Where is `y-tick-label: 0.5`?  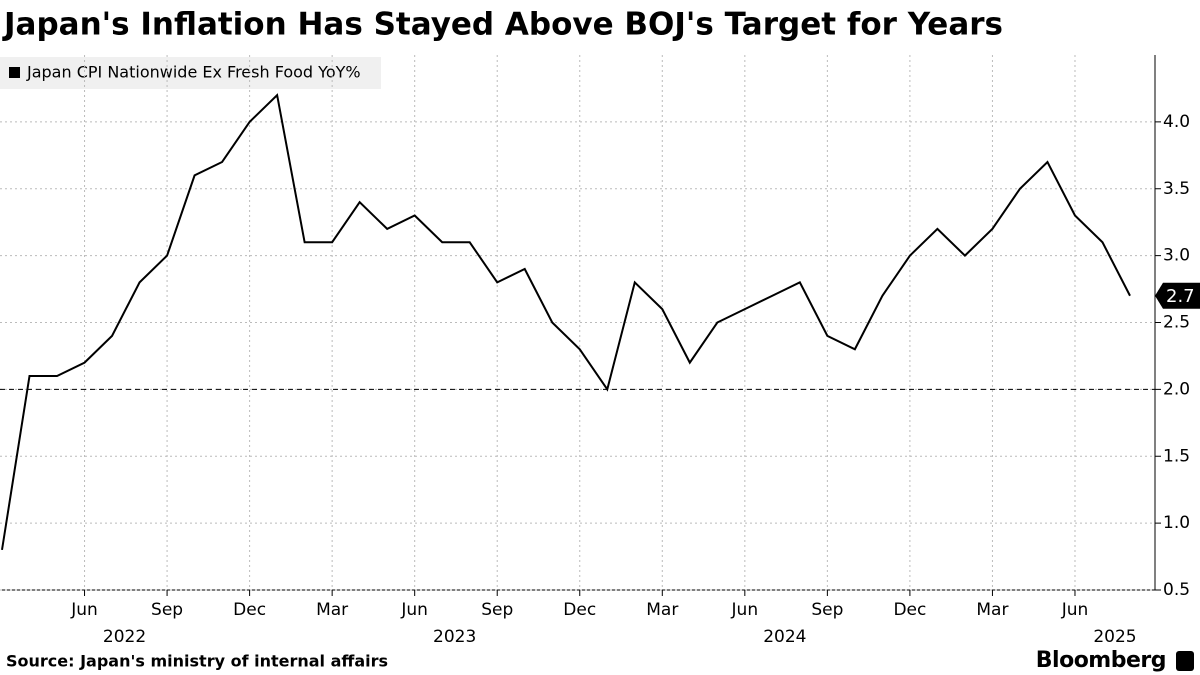
y-tick-label: 0.5 is located at coordinates (1176, 590).